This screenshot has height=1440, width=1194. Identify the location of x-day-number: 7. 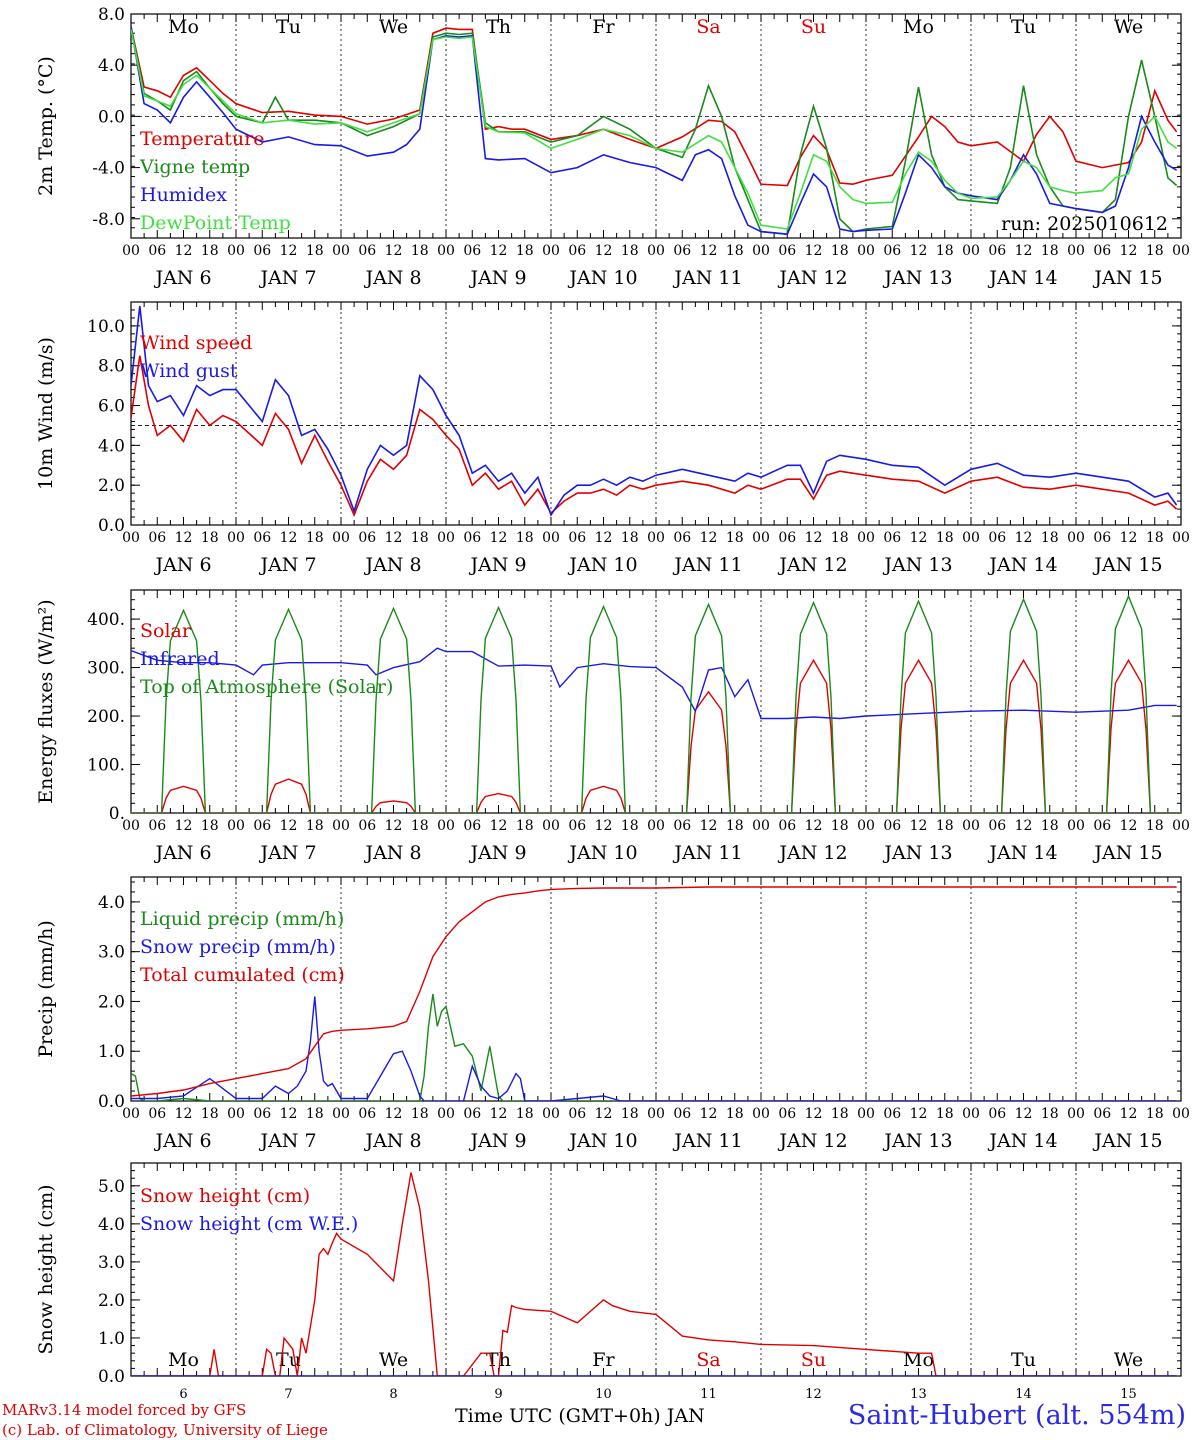
(288, 1394).